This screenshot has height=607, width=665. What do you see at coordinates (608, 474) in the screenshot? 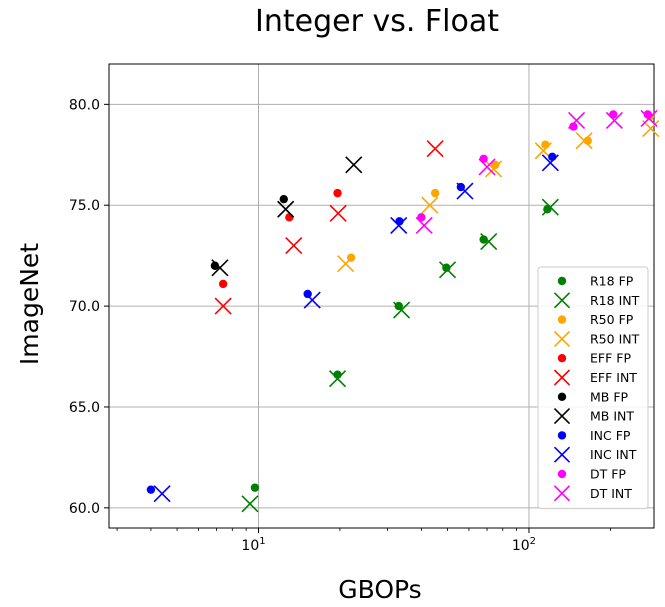
I see `legend-label-dt-fp: DT FP` at bounding box center [608, 474].